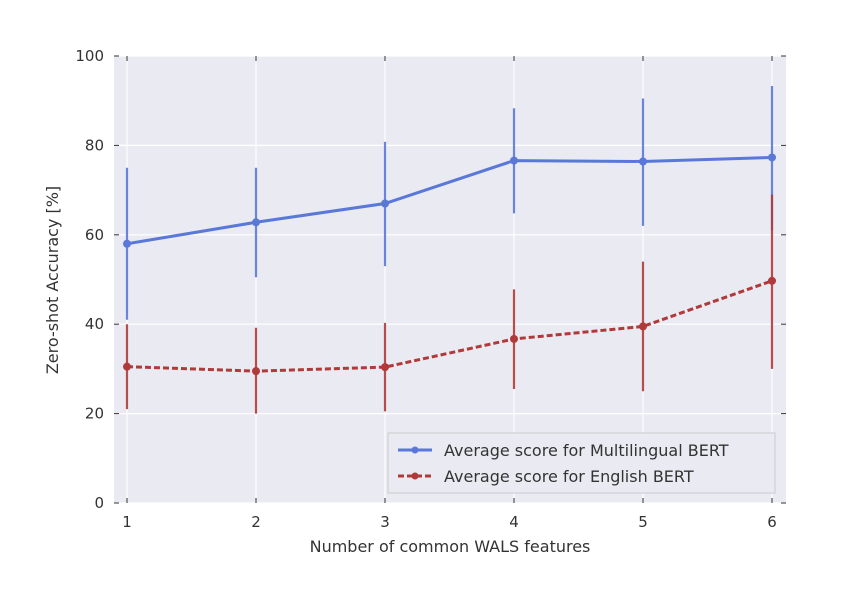  What do you see at coordinates (52, 280) in the screenshot?
I see `y-axis-label: Zero-shot Accuracy [%]` at bounding box center [52, 280].